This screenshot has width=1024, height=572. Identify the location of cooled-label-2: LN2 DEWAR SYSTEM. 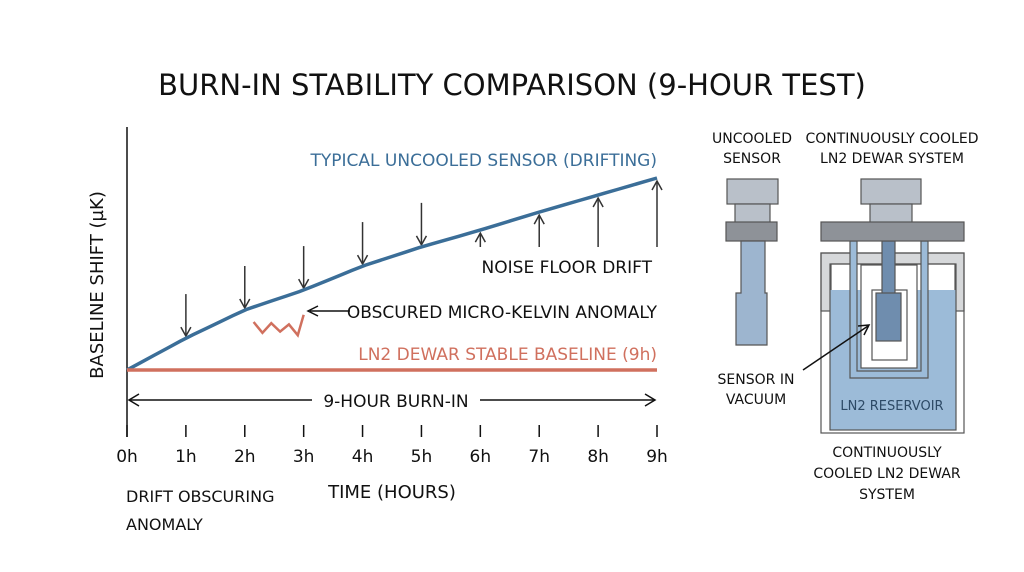
(892, 159).